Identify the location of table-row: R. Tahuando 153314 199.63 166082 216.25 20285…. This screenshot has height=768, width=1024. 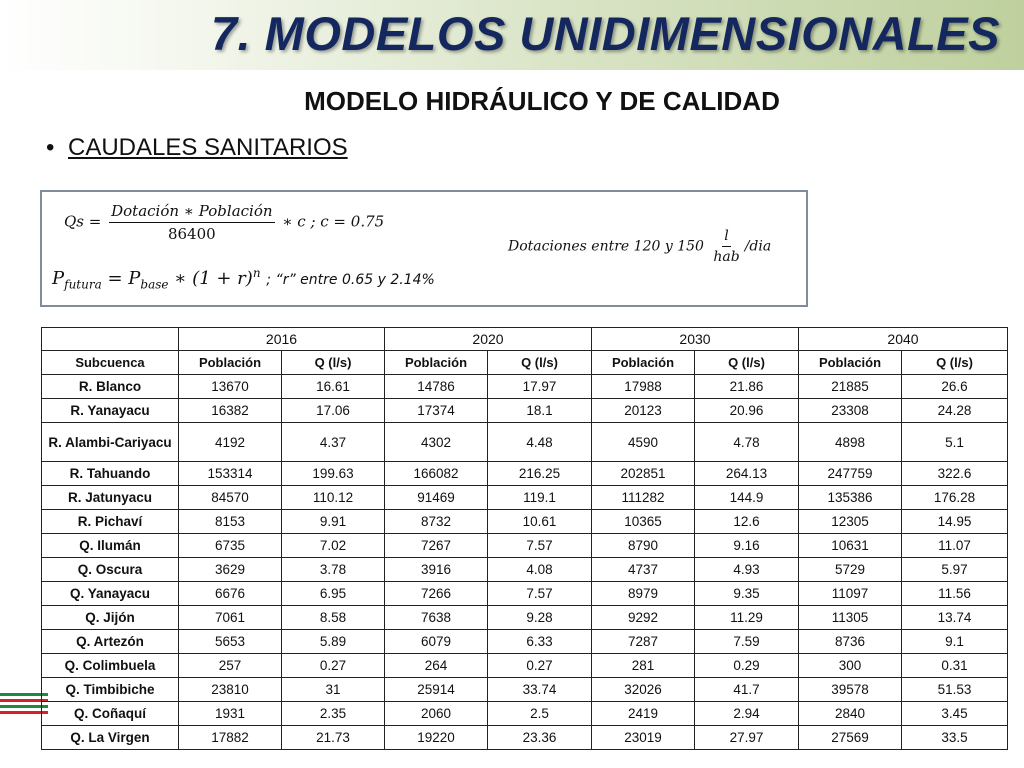
(524, 473).